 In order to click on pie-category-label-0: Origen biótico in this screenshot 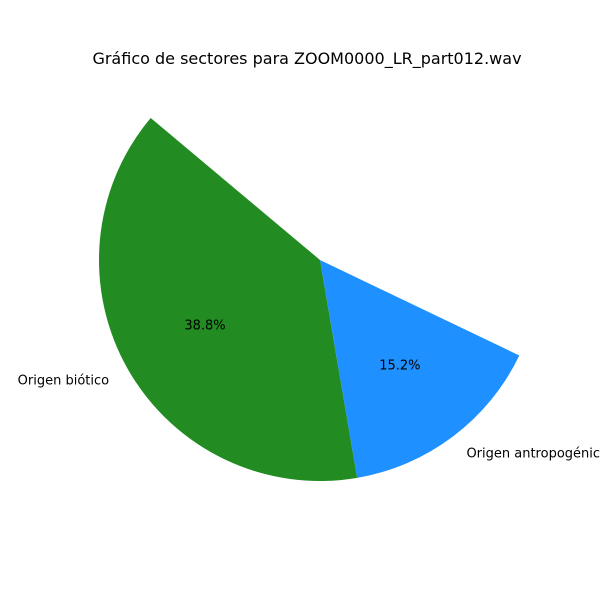, I will do `click(63, 380)`.